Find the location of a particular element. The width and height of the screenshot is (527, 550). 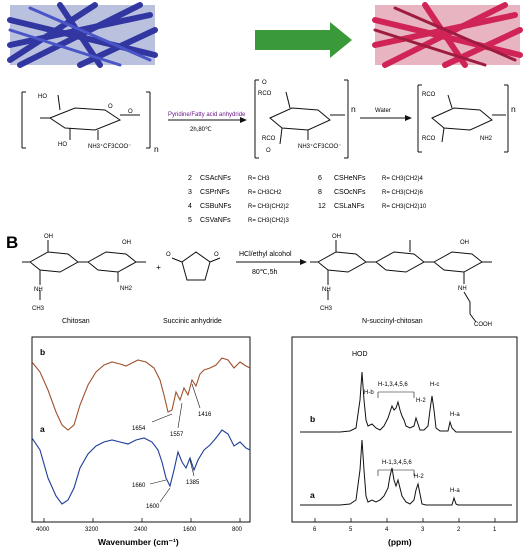

nmr-b-h2: H-2 is located at coordinates (421, 401).